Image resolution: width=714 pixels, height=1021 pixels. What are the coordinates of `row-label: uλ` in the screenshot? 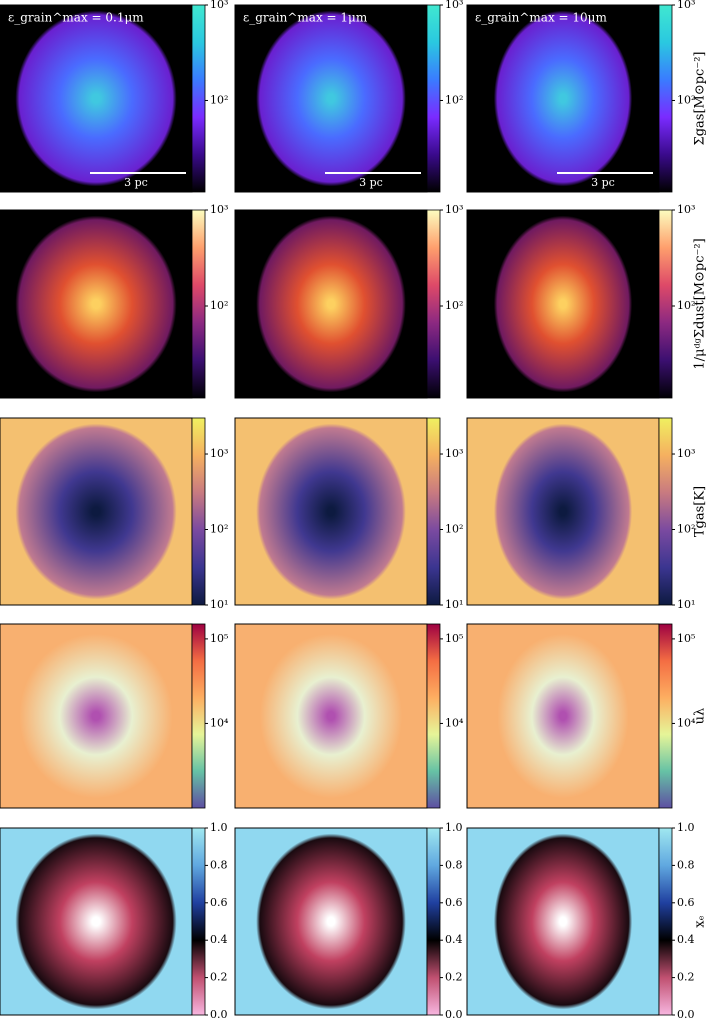 It's located at (700, 716).